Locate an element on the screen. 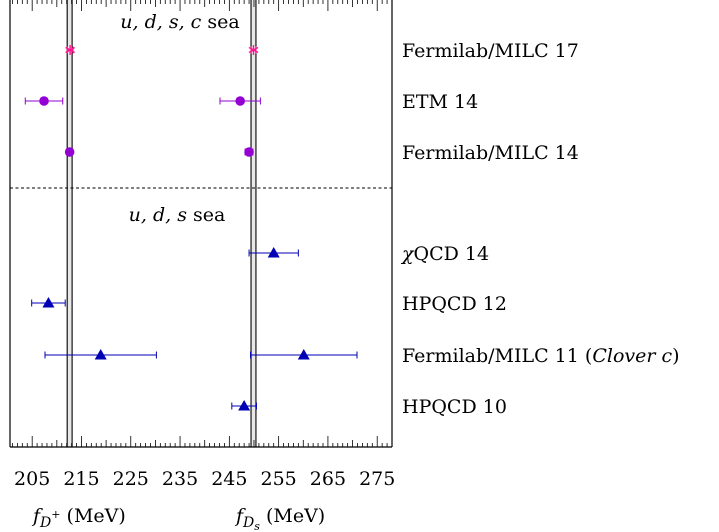 The width and height of the screenshot is (719, 532). collaboration-label: χQCD 14 is located at coordinates (444, 254).